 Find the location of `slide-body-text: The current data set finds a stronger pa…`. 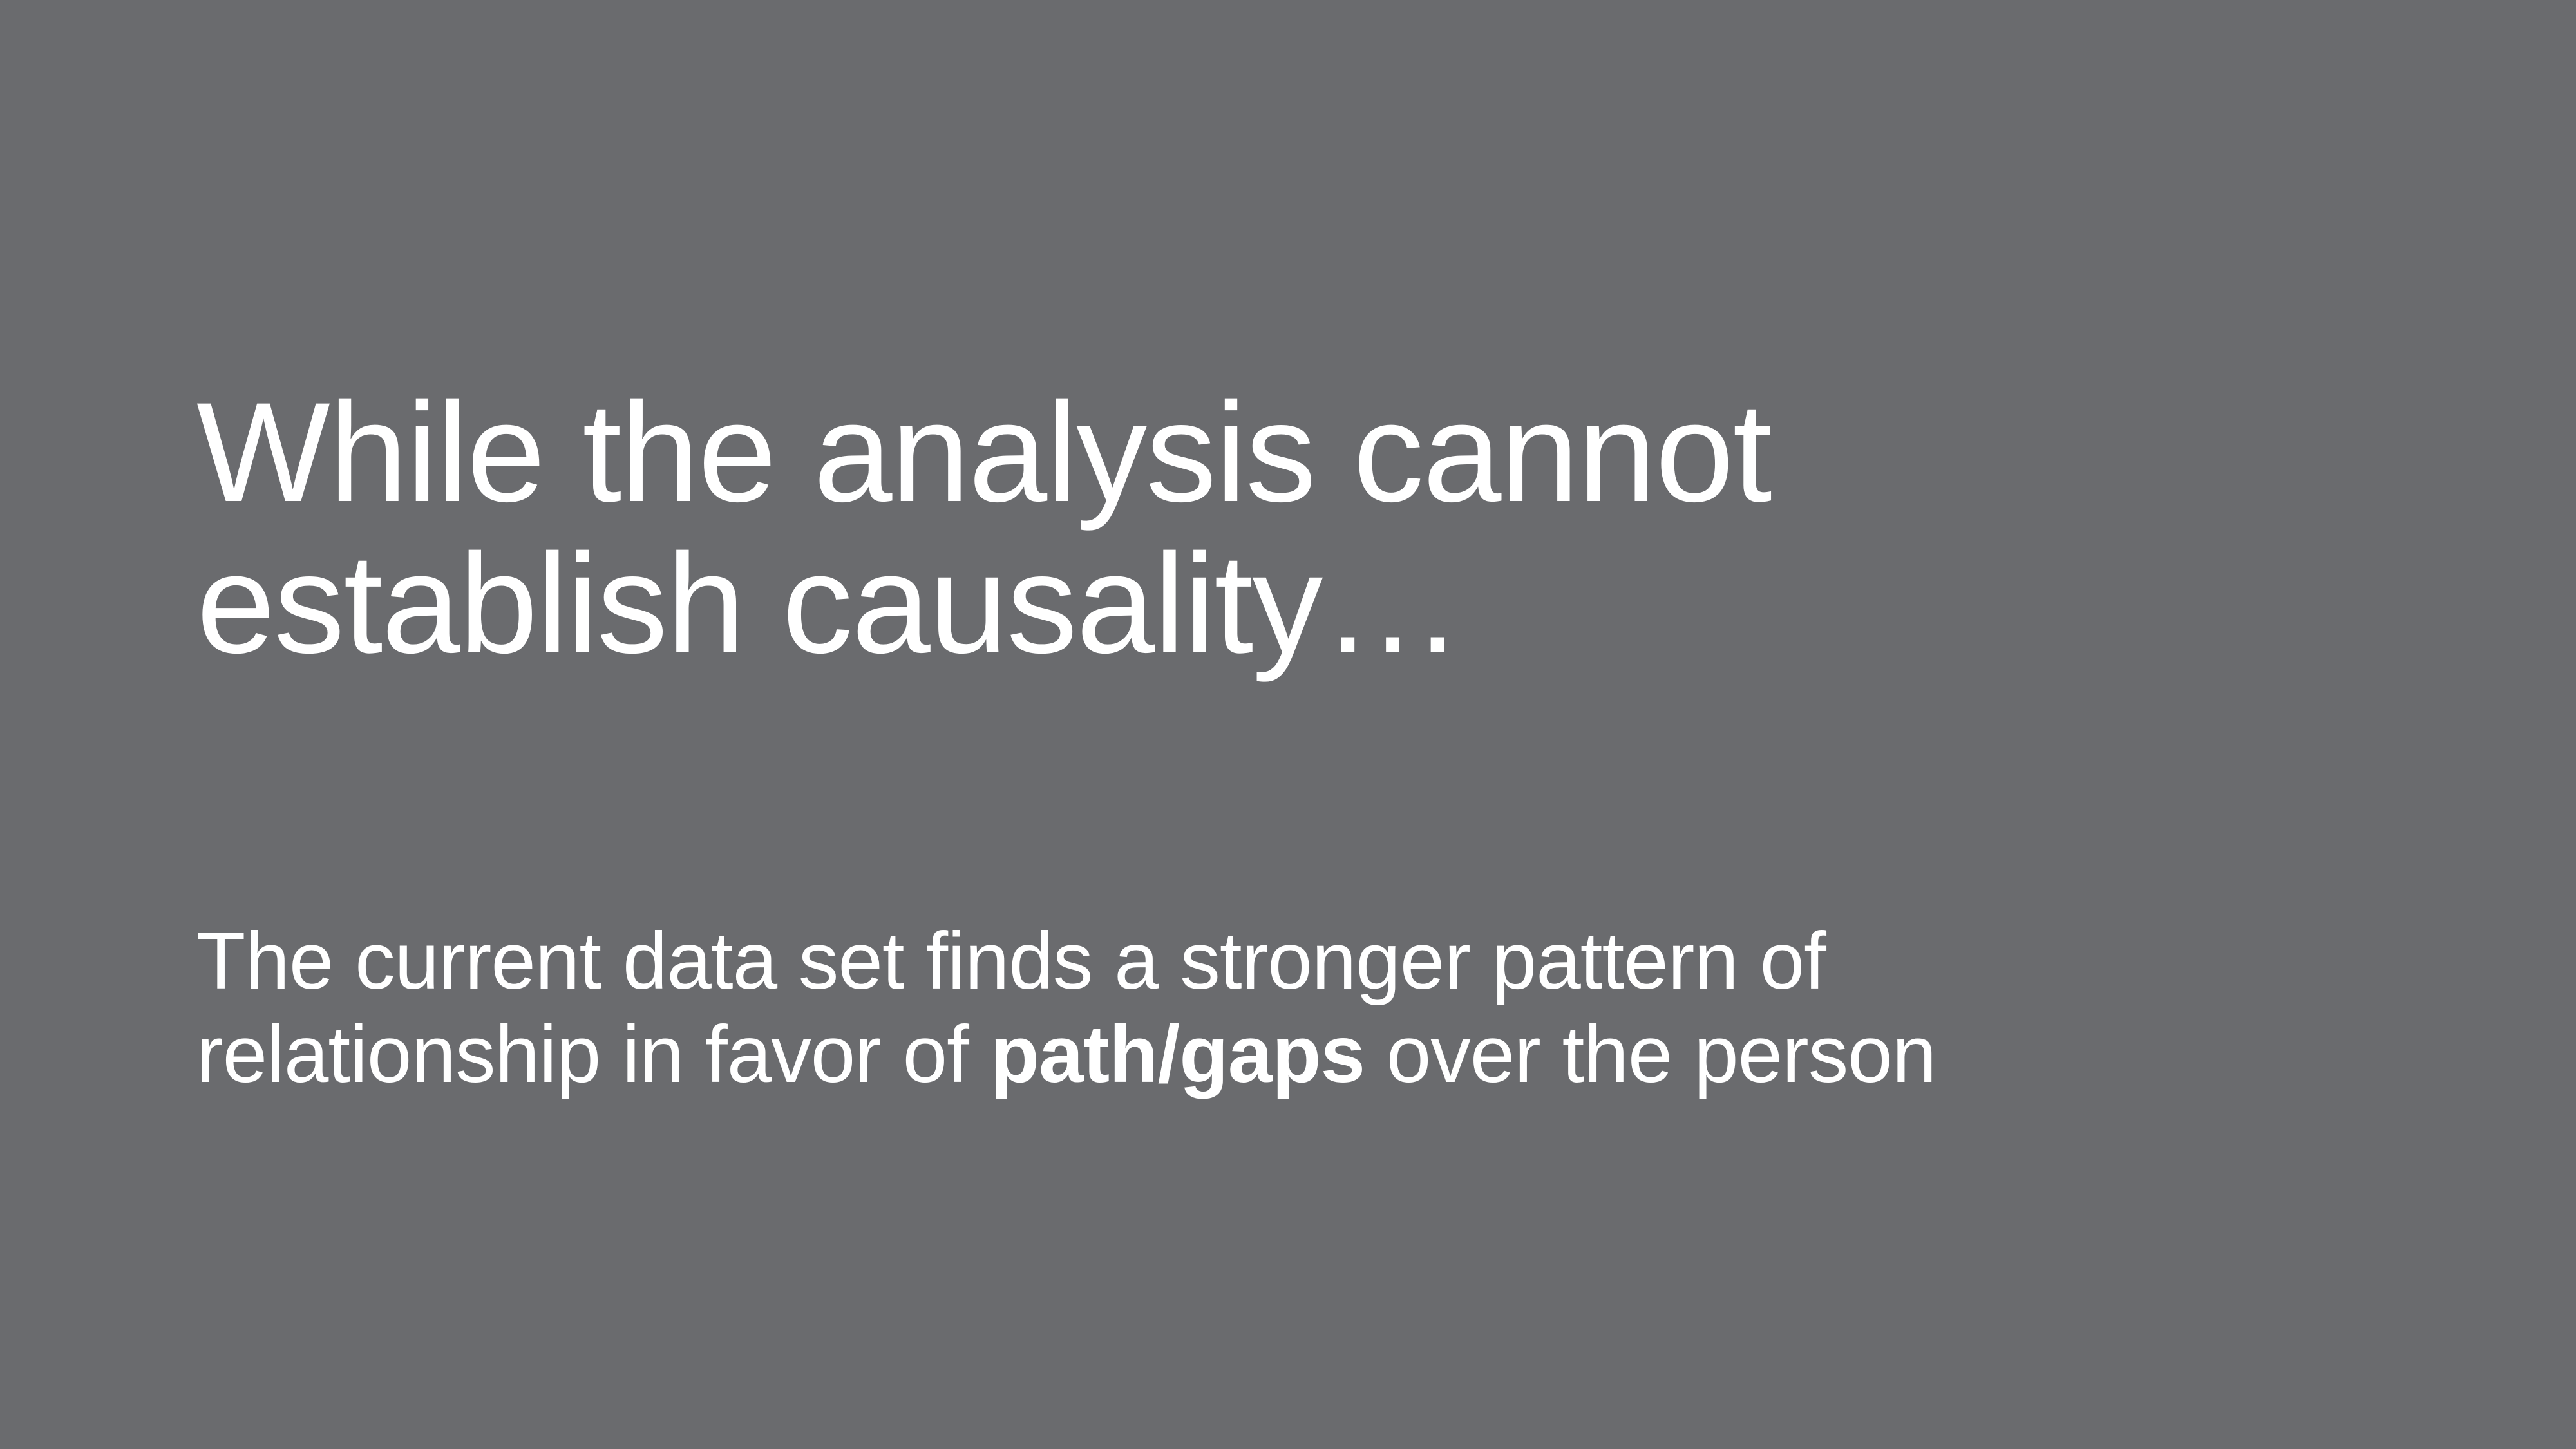

slide-body-text: The current data set finds a stronger pa… is located at coordinates (1323, 1008).